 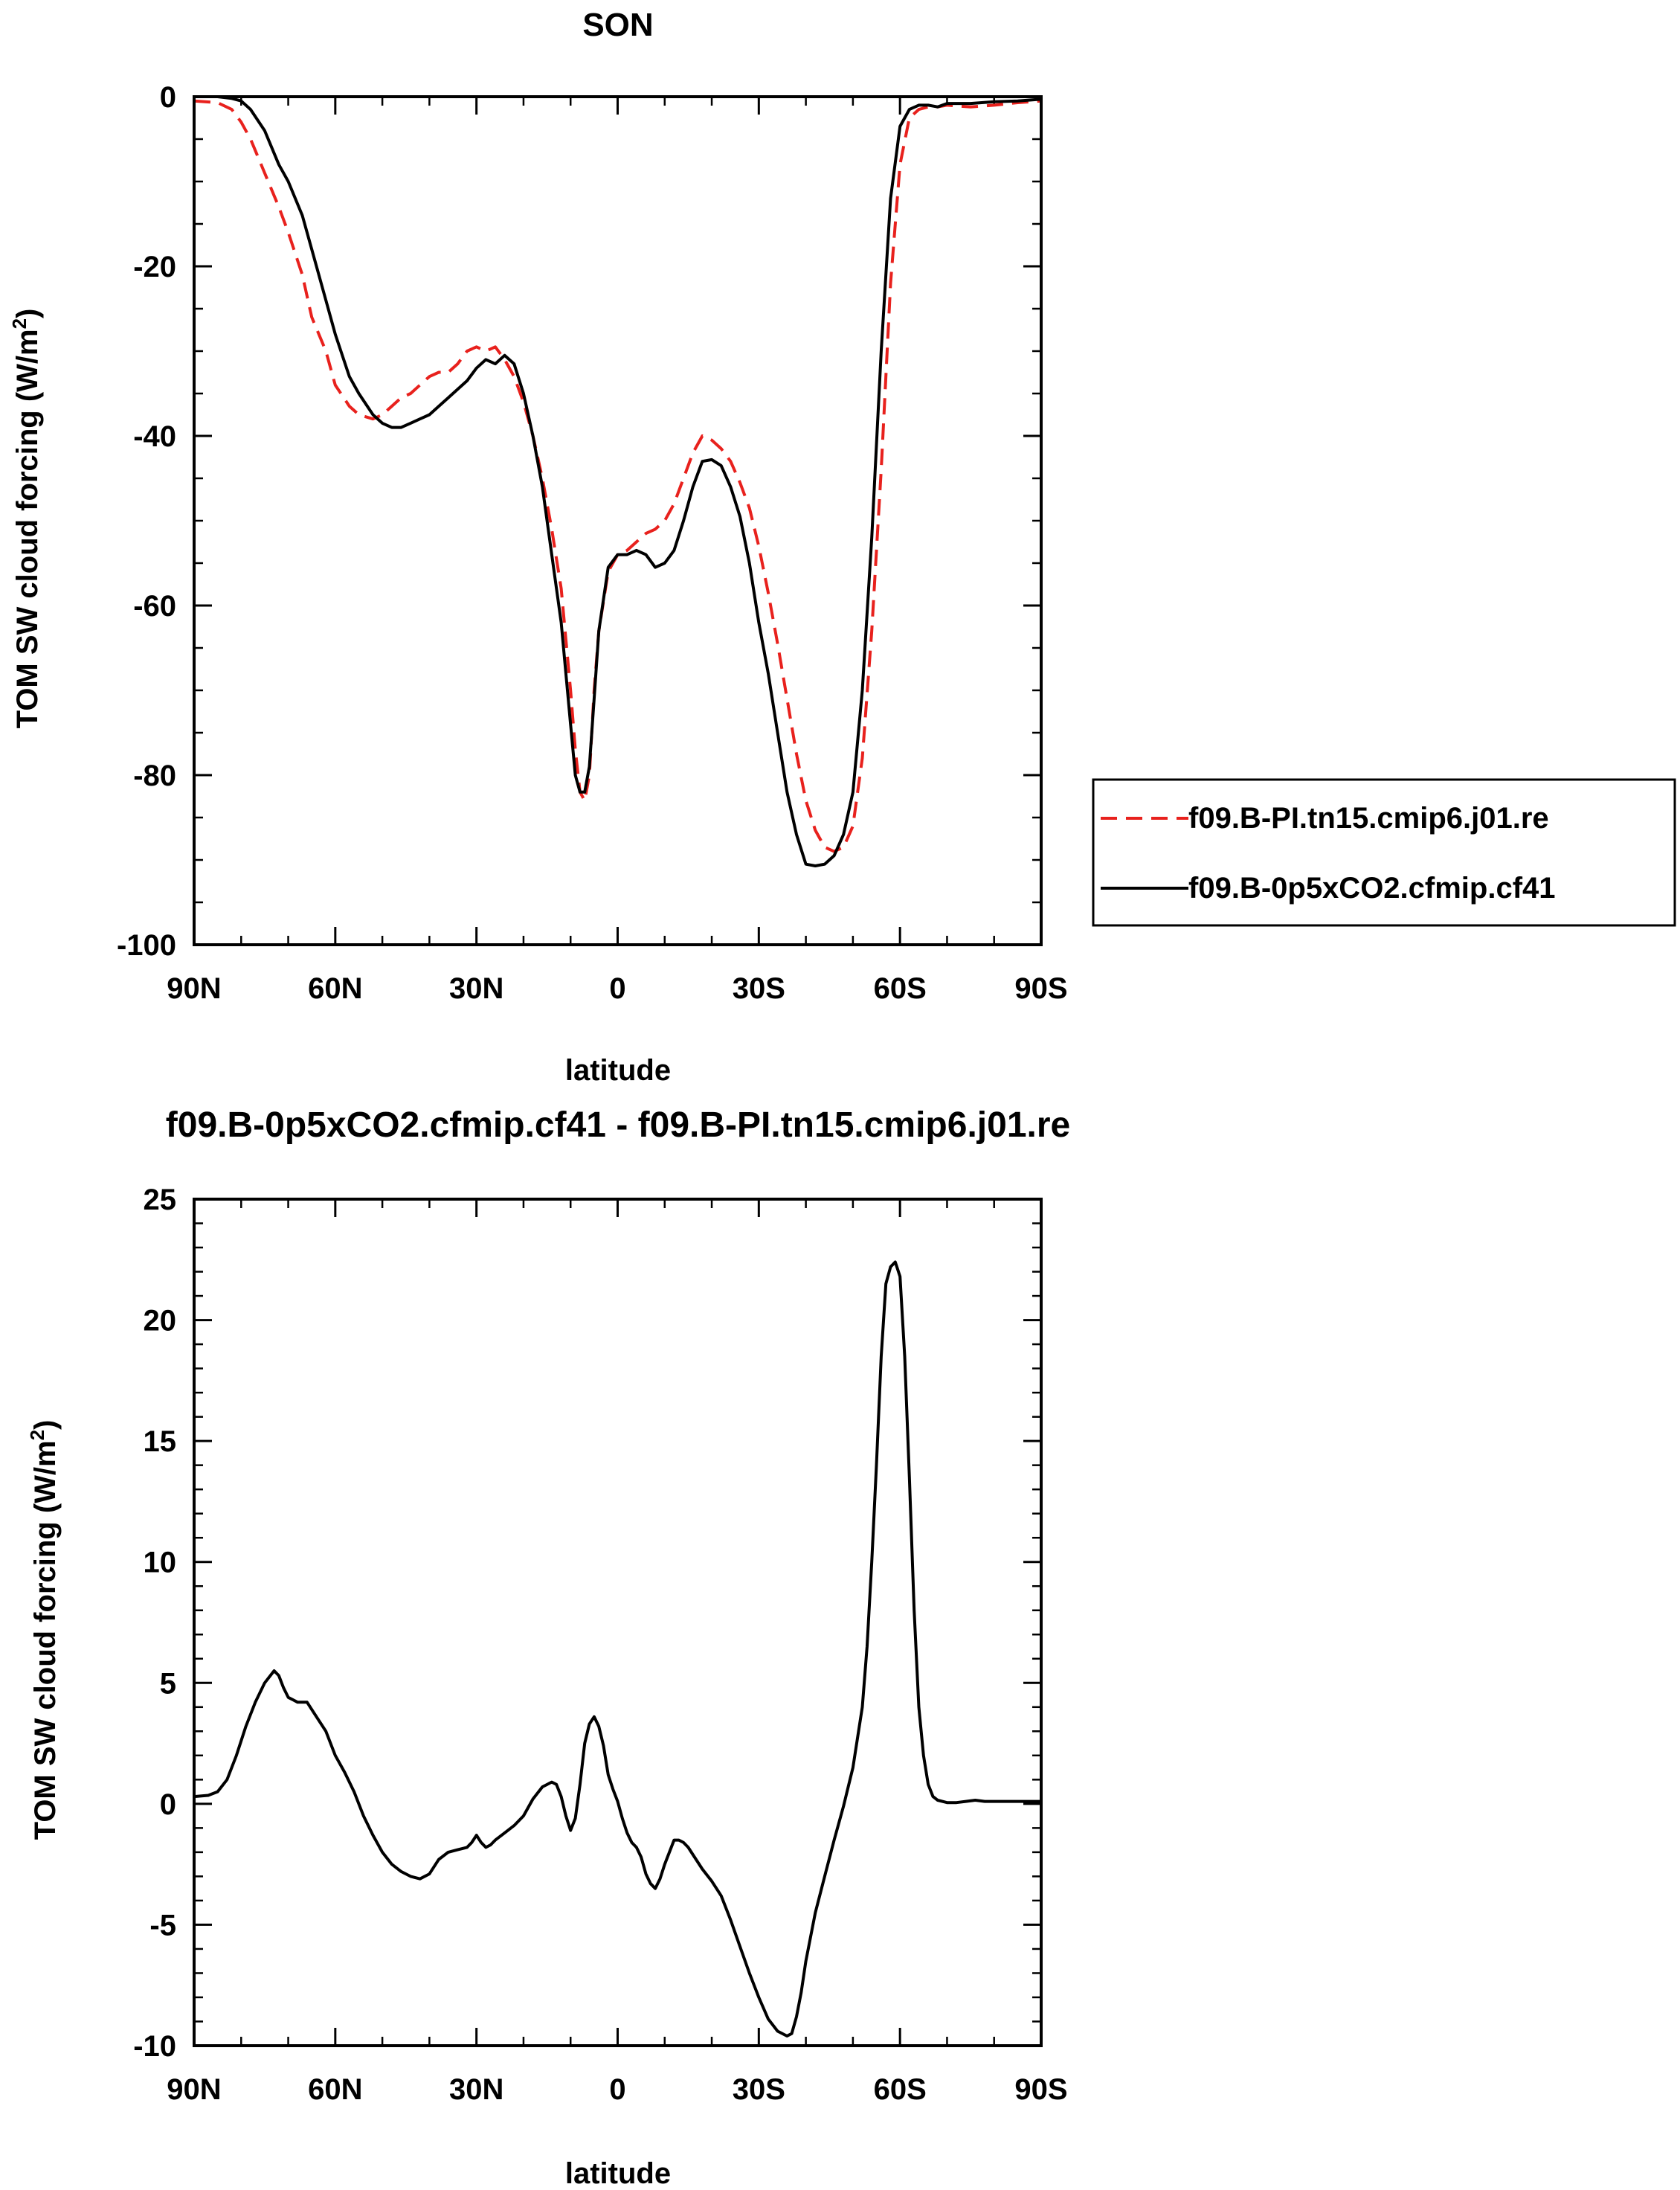 What do you see at coordinates (1372, 888) in the screenshot?
I see `legend-label: f09.B-0p5xCO2.cfmip.cf41` at bounding box center [1372, 888].